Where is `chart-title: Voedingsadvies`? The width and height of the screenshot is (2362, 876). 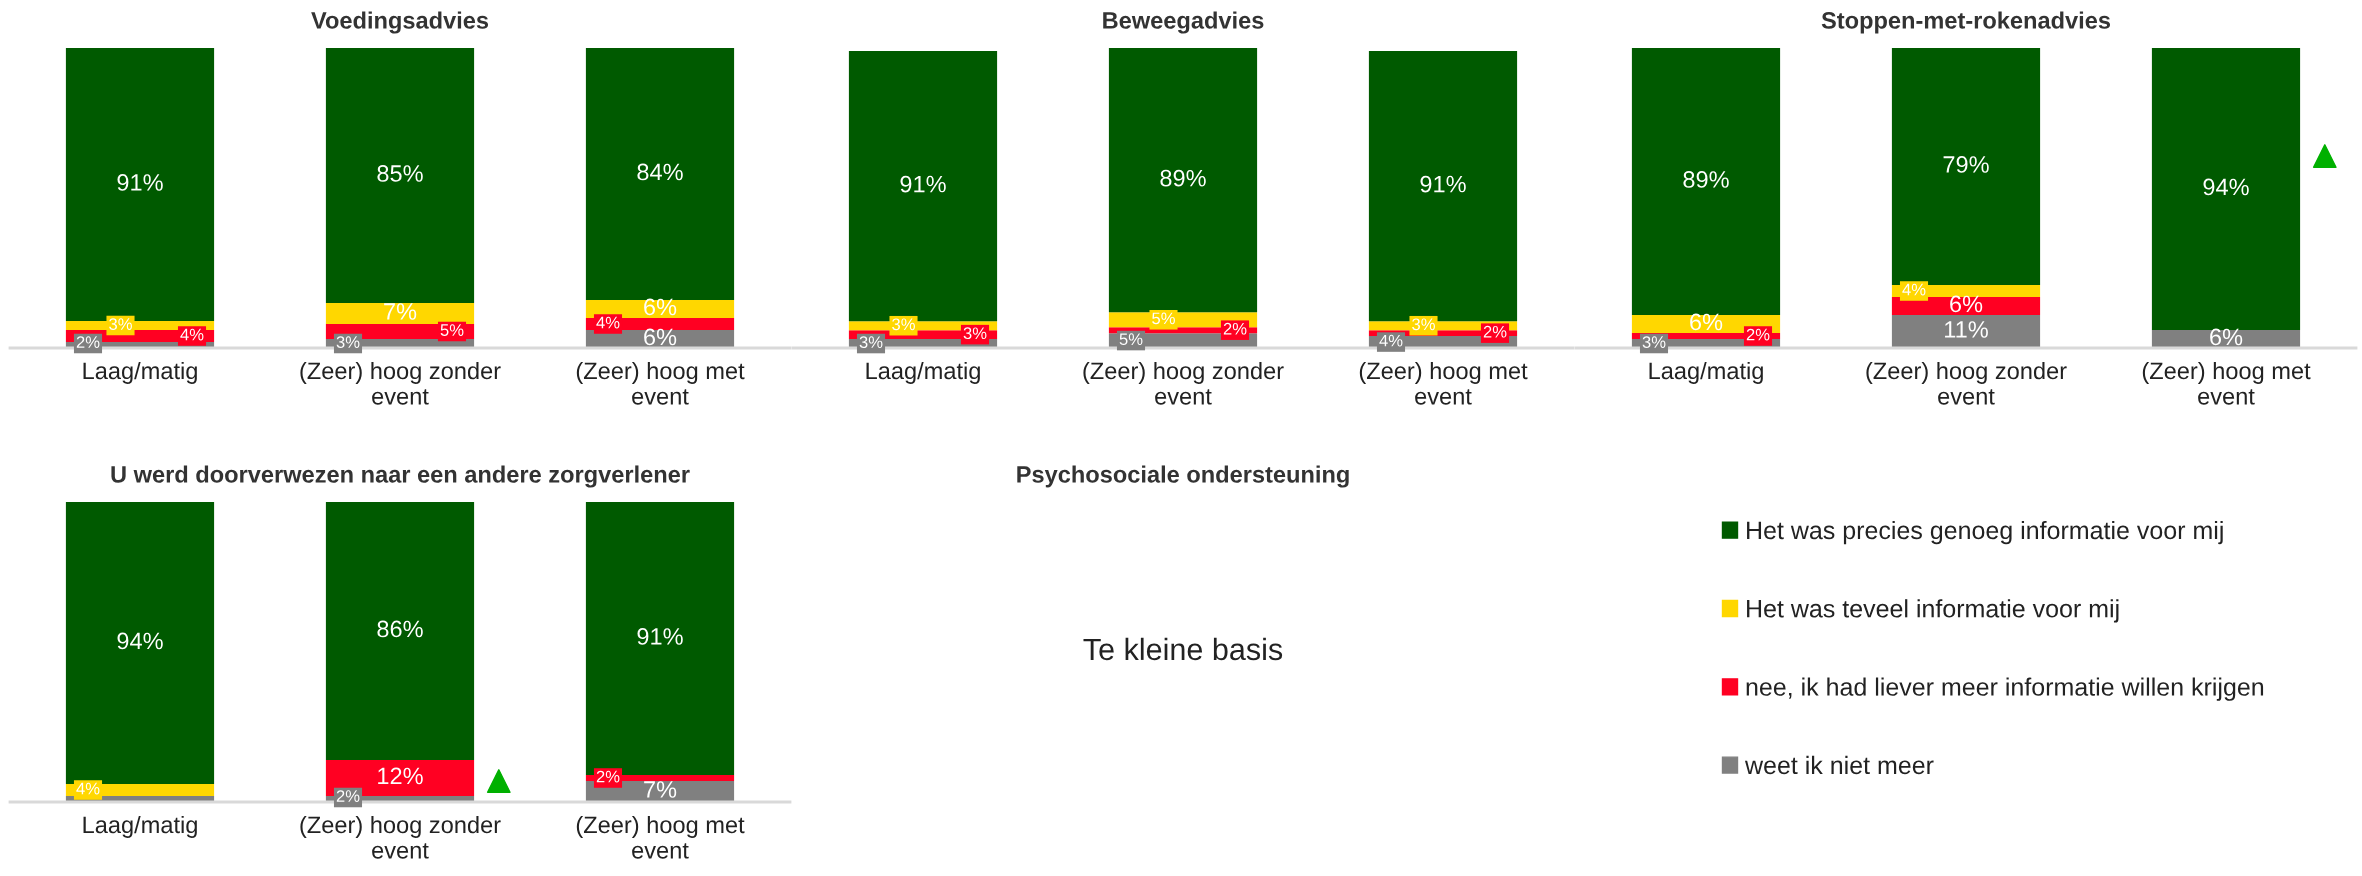 chart-title: Voedingsadvies is located at coordinates (400, 22).